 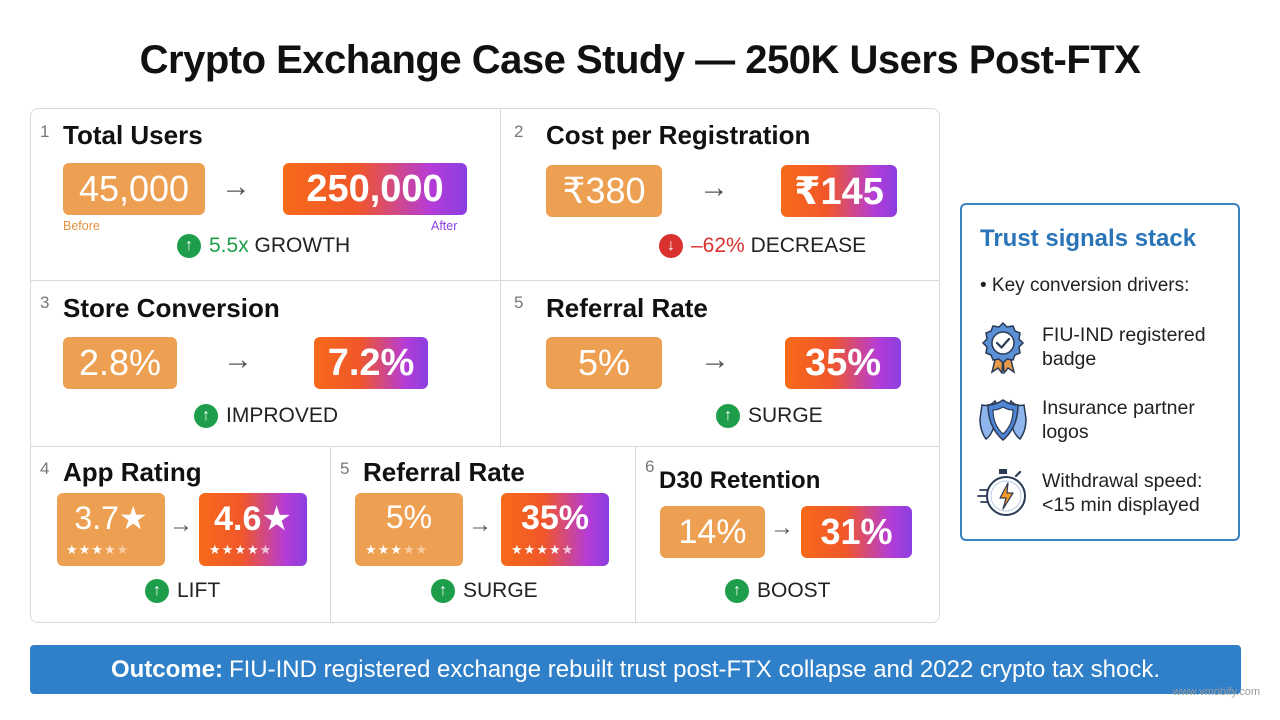 I want to click on after-value: ₹145, so click(x=839, y=191).